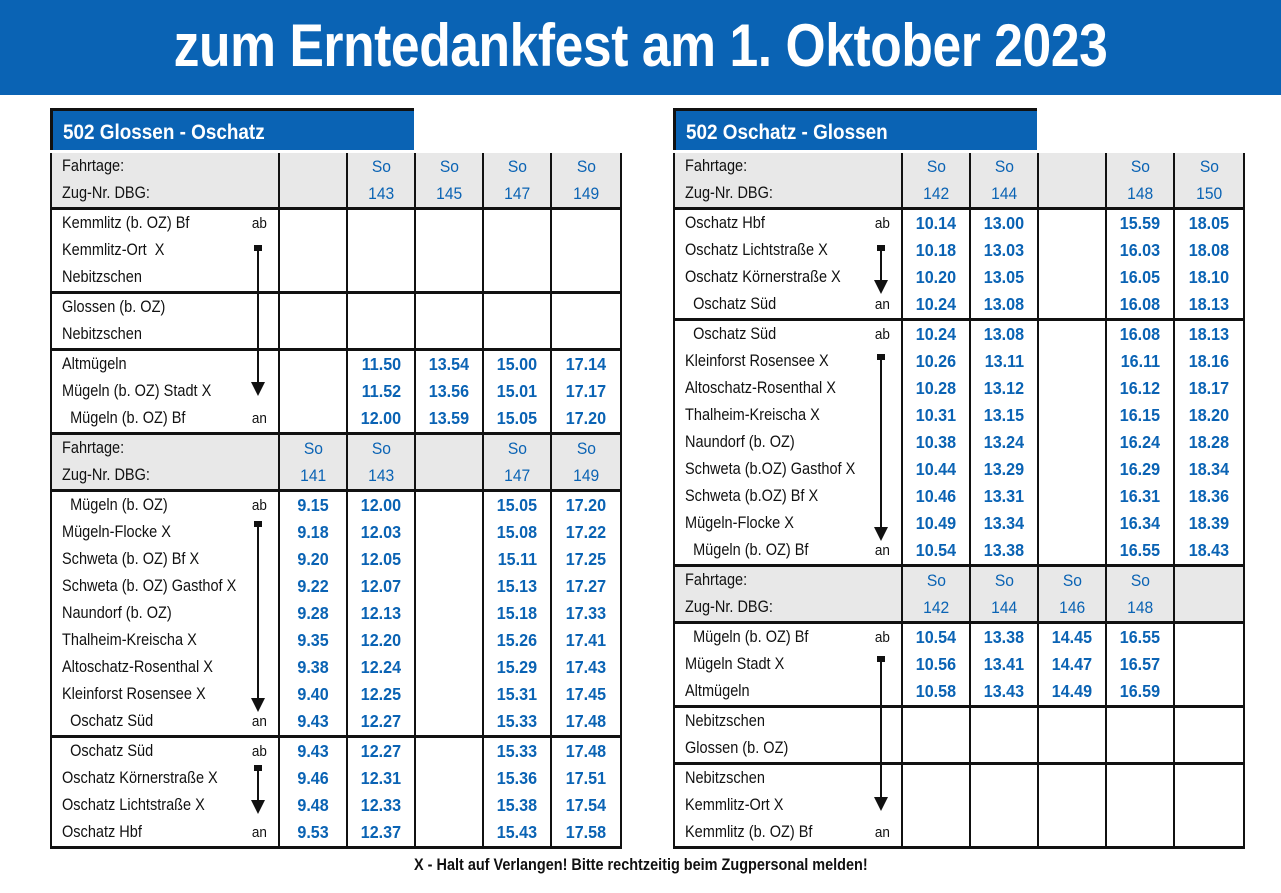 The width and height of the screenshot is (1281, 893). Describe the element at coordinates (1004, 250) in the screenshot. I see `departure-time: 13.03` at that location.